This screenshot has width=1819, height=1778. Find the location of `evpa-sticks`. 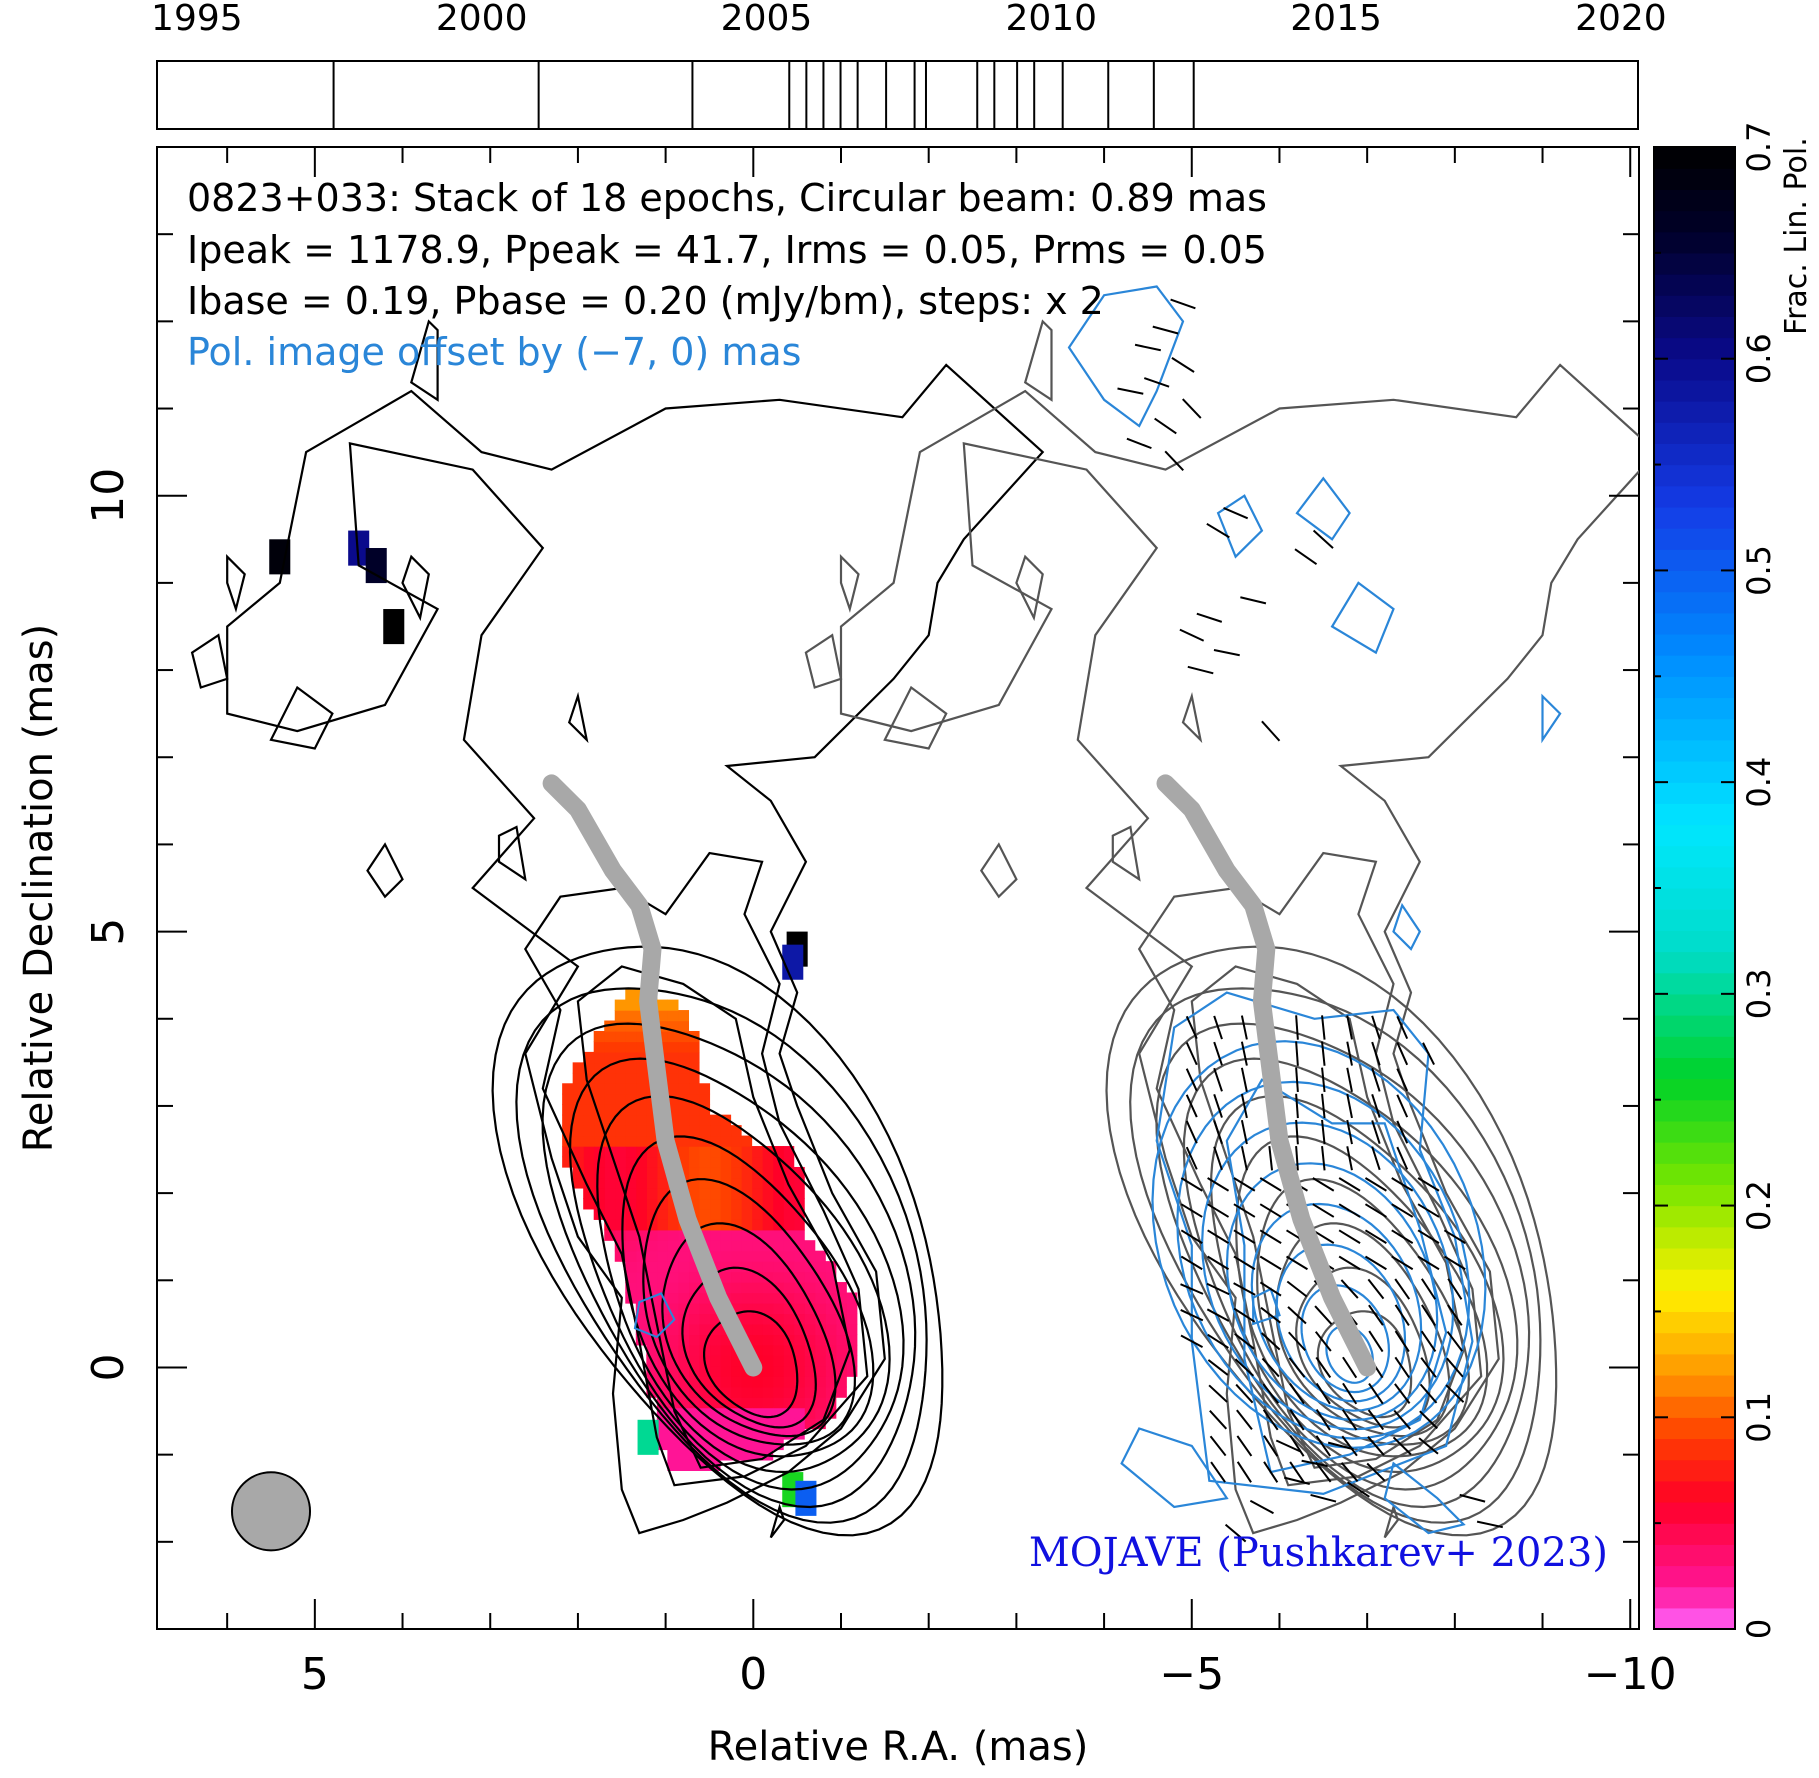

evpa-sticks is located at coordinates (1310, 920).